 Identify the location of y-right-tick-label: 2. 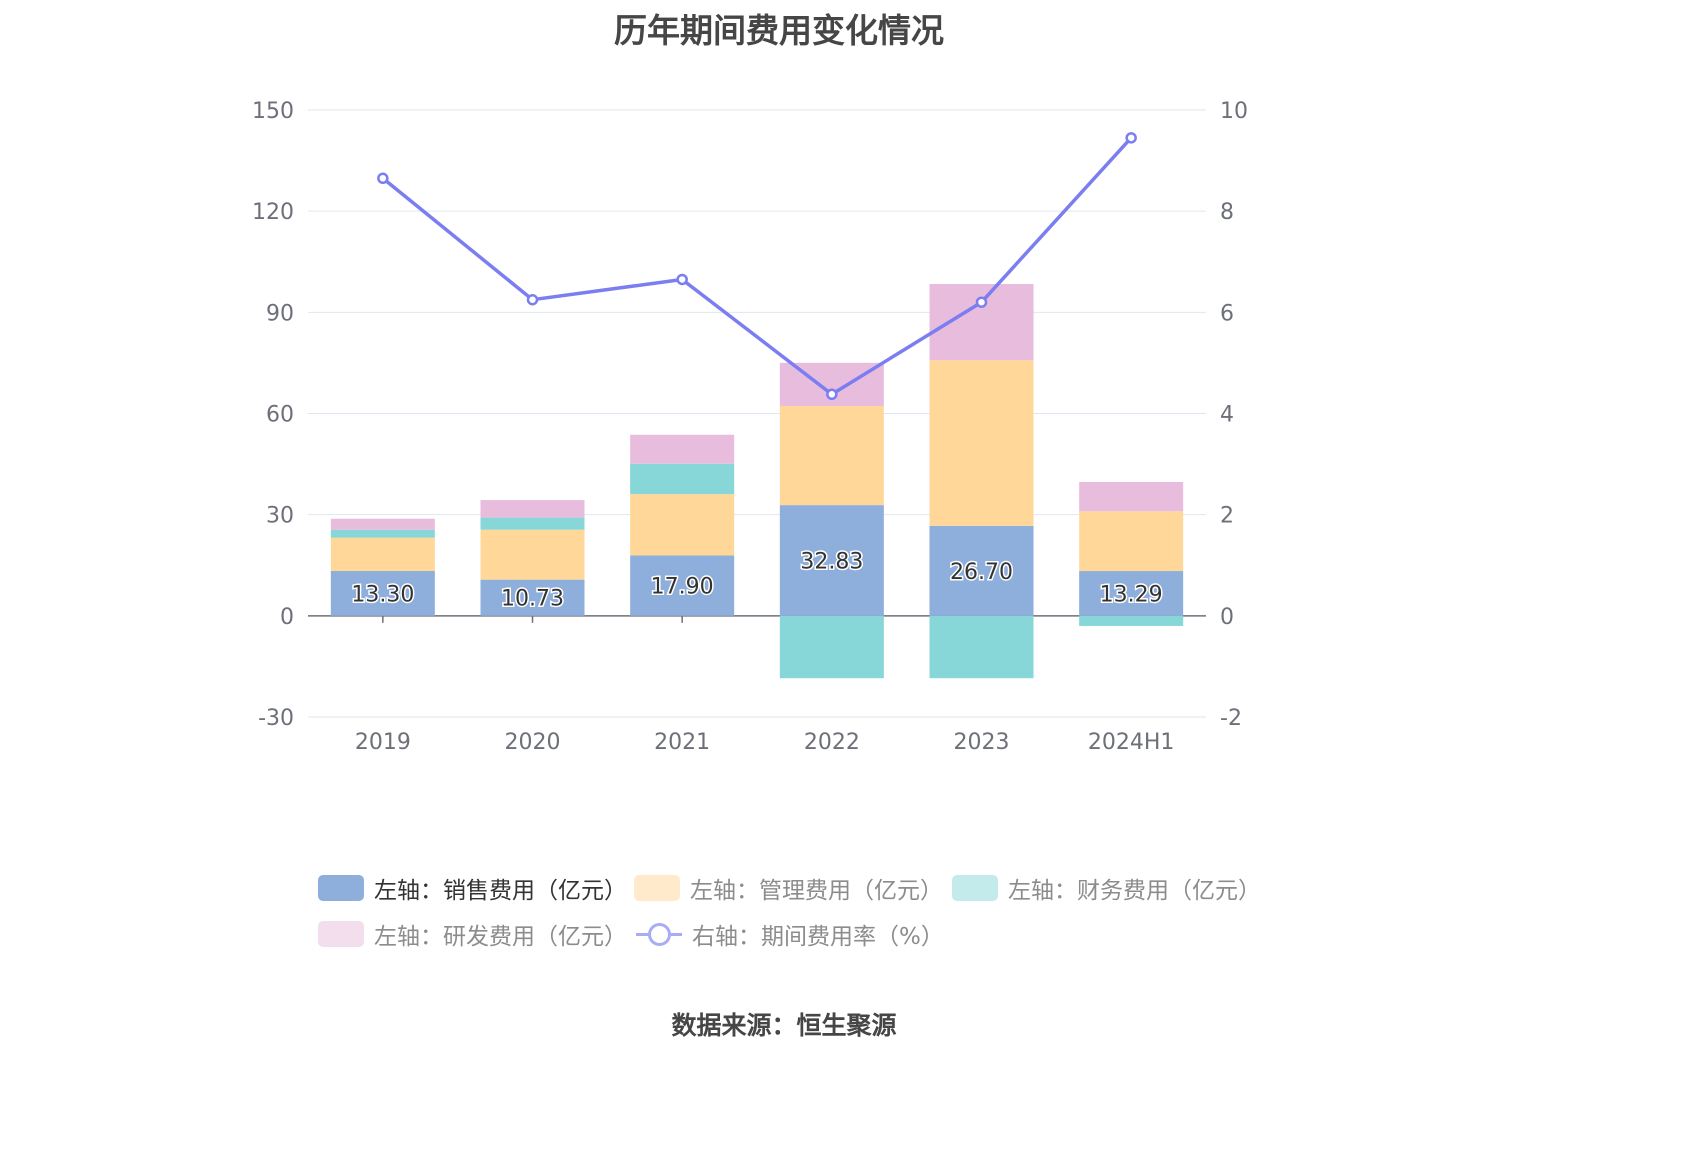
(1227, 516).